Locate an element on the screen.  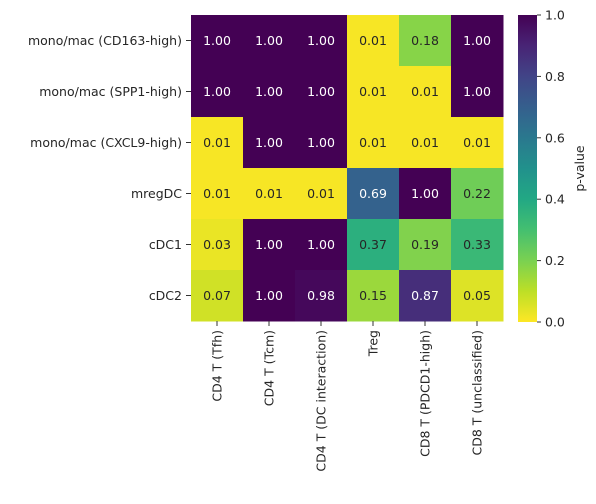
cell-value-label: 0.87 is located at coordinates (425, 295).